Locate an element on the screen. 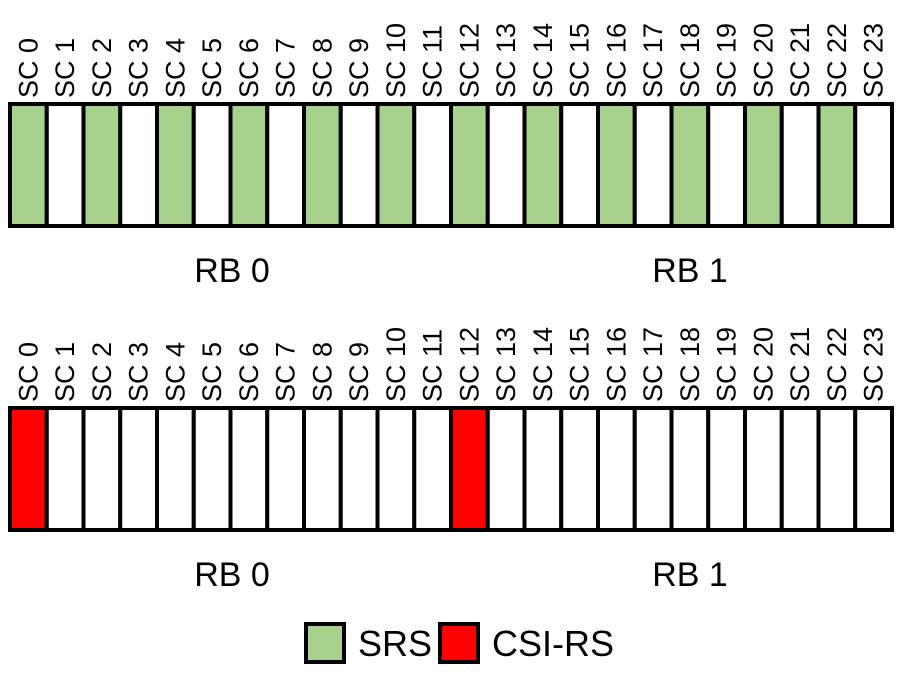 Image resolution: width=902 pixels, height=676 pixels. subcarrier-label-22: SC 22 is located at coordinates (837, 60).